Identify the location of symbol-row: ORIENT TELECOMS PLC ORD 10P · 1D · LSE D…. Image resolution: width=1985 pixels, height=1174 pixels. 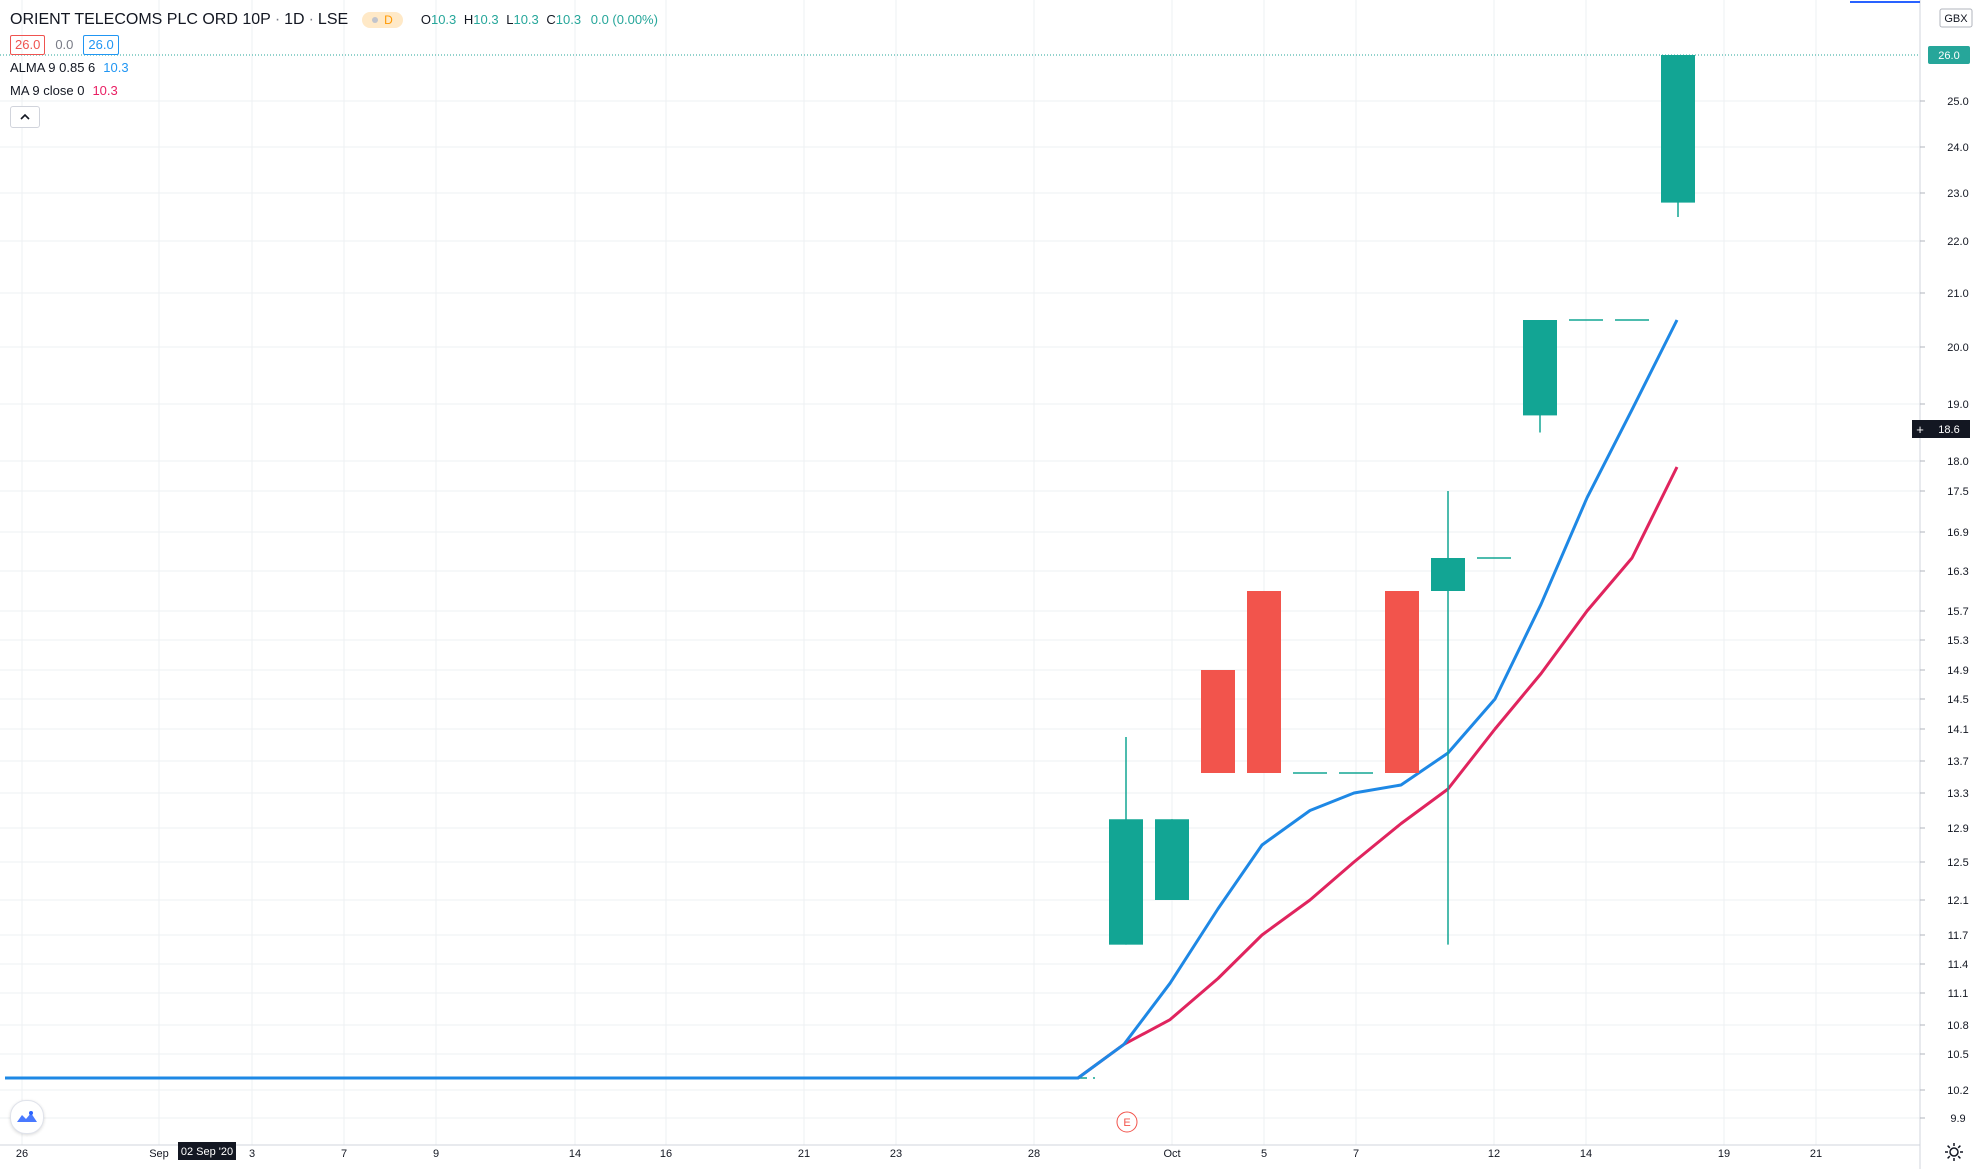
(334, 19).